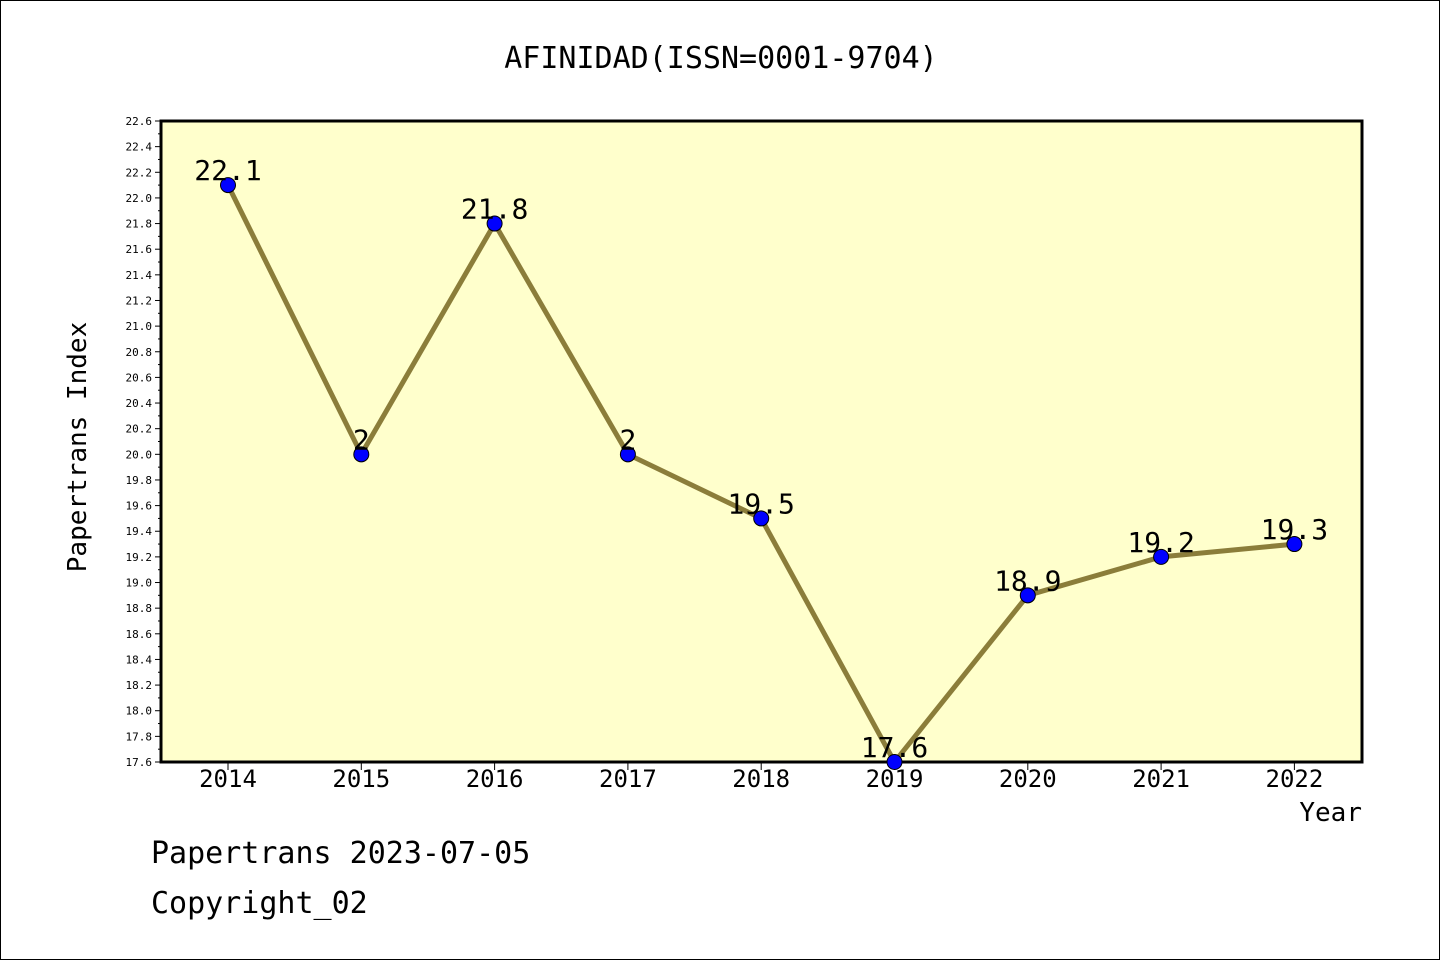  I want to click on y-tick-label: 22.6, so click(139, 121).